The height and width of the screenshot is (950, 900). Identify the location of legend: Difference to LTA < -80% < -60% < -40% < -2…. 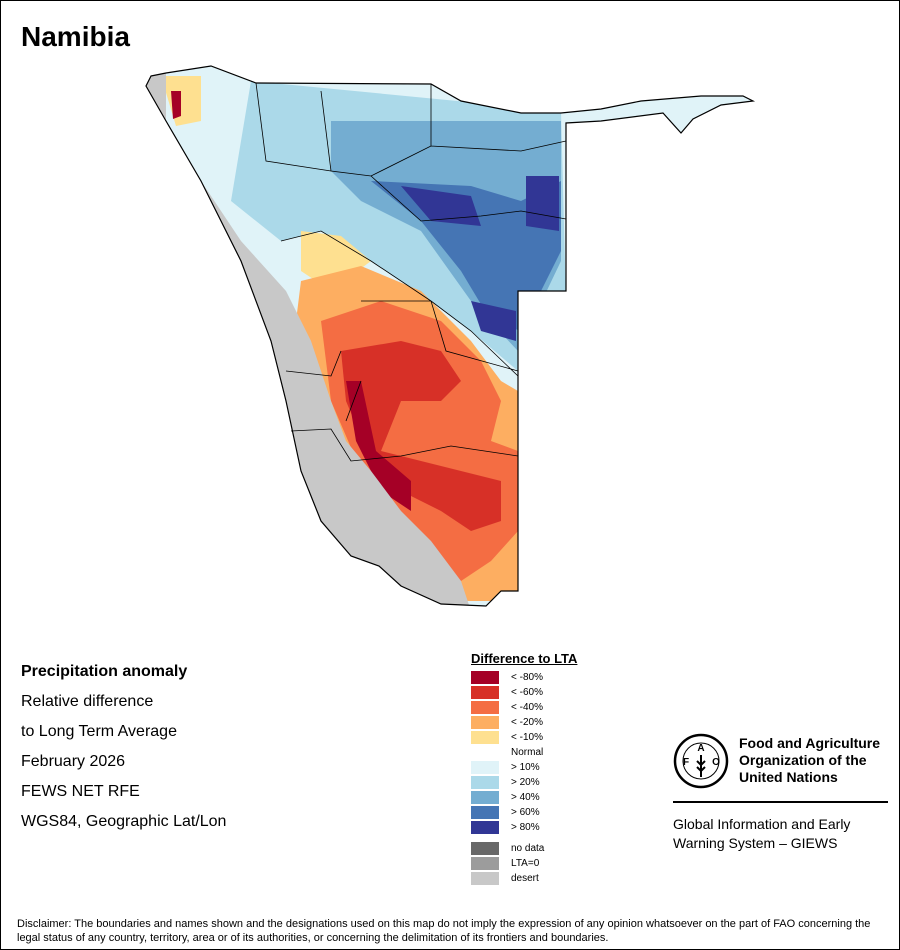
(524, 768).